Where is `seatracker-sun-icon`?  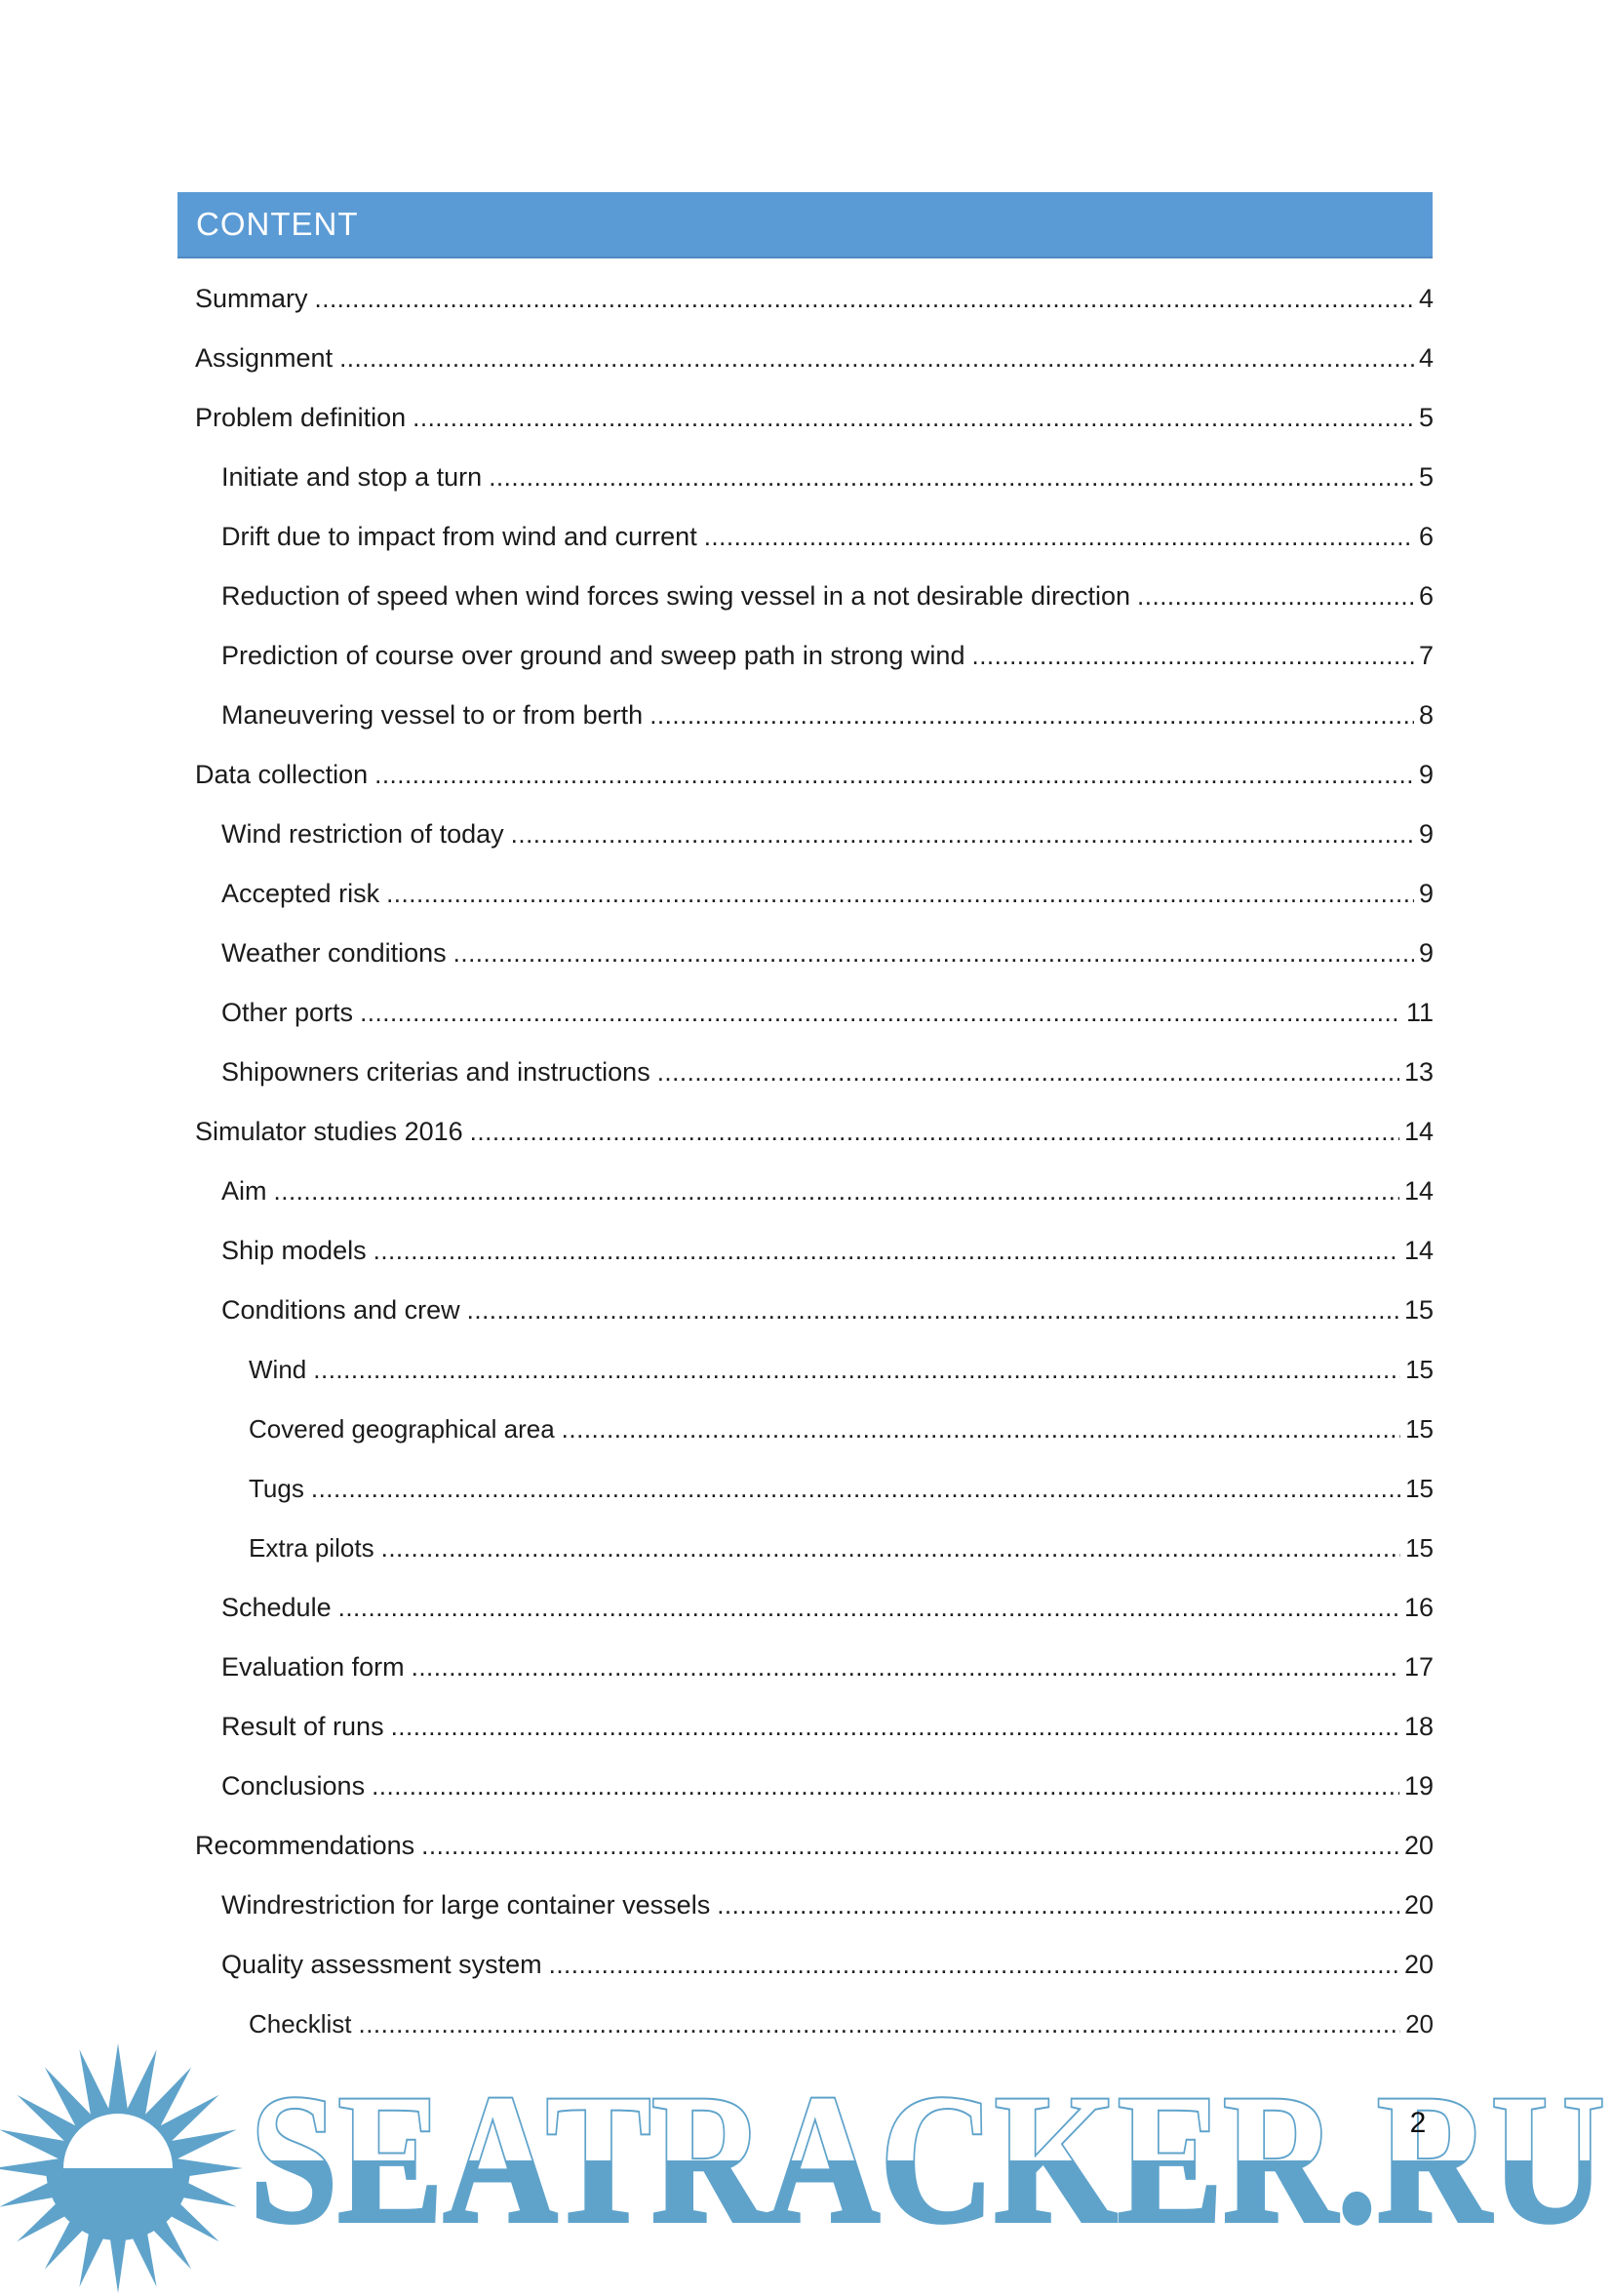 seatracker-sun-icon is located at coordinates (122, 2168).